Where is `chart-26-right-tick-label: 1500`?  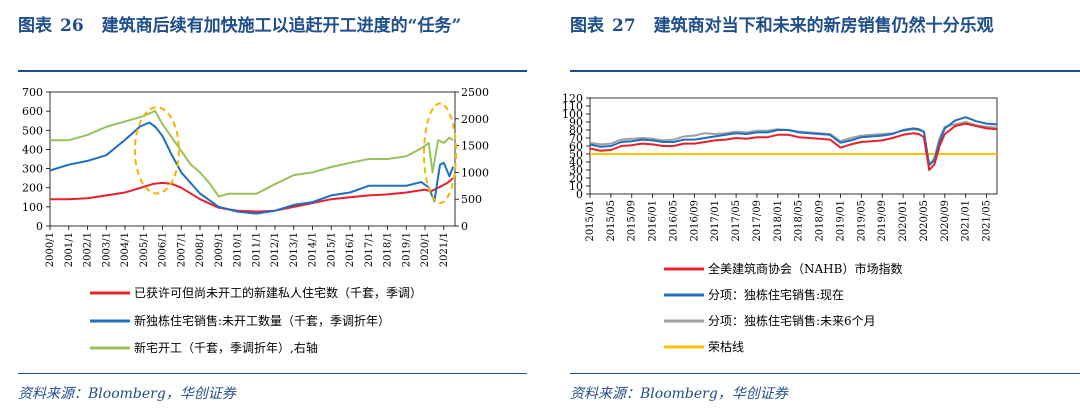 chart-26-right-tick-label: 1500 is located at coordinates (475, 146).